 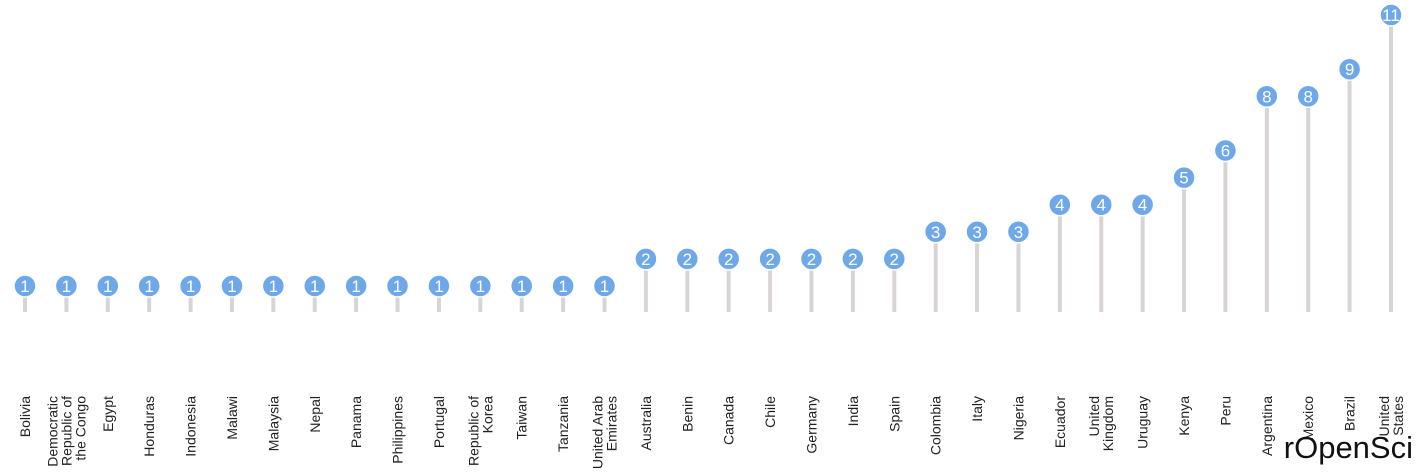 I want to click on value-label-uruguay: 4, so click(x=1142, y=205).